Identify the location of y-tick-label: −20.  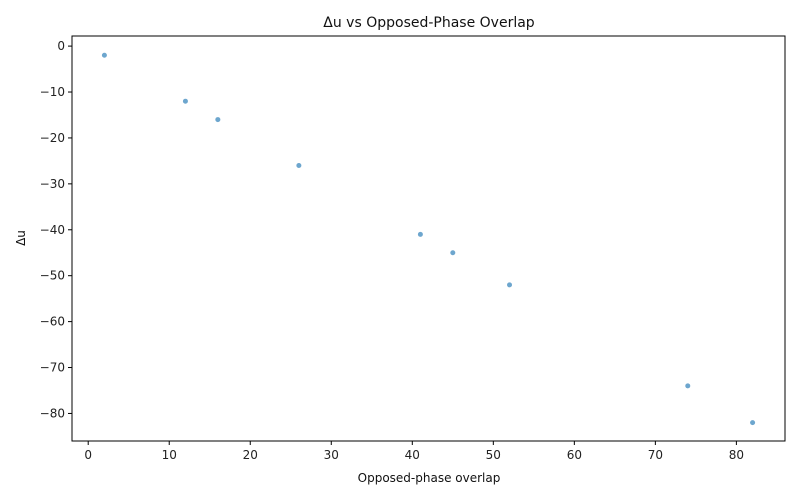
(52, 138).